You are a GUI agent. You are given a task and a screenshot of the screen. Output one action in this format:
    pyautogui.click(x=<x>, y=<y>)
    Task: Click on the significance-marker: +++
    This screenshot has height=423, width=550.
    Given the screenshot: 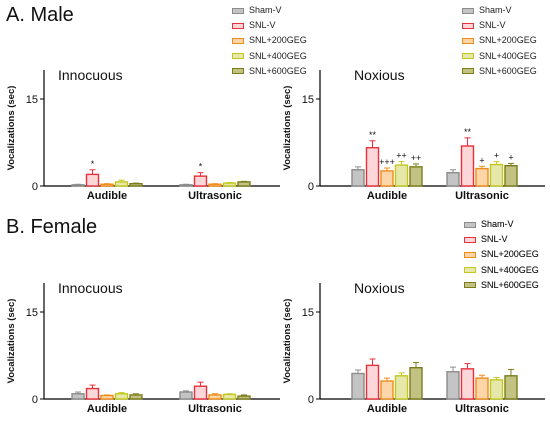 What is the action you would take?
    pyautogui.click(x=387, y=162)
    